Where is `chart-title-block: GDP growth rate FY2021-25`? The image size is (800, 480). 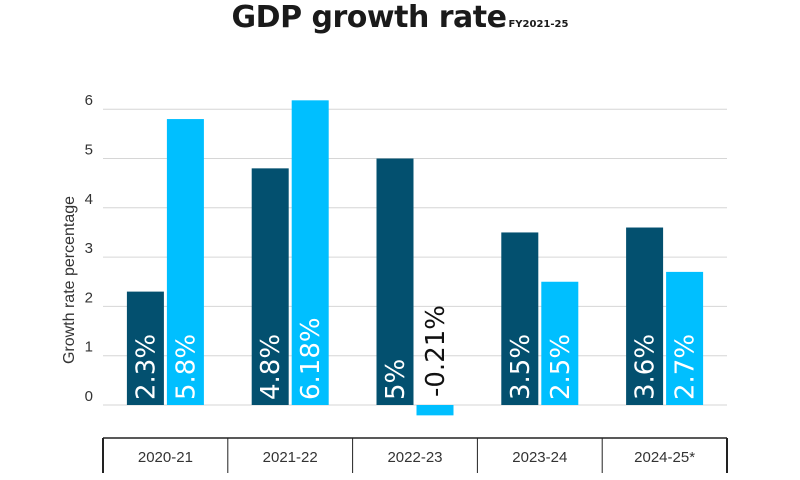
chart-title-block: GDP growth rate FY2021-25 is located at coordinates (400, 26).